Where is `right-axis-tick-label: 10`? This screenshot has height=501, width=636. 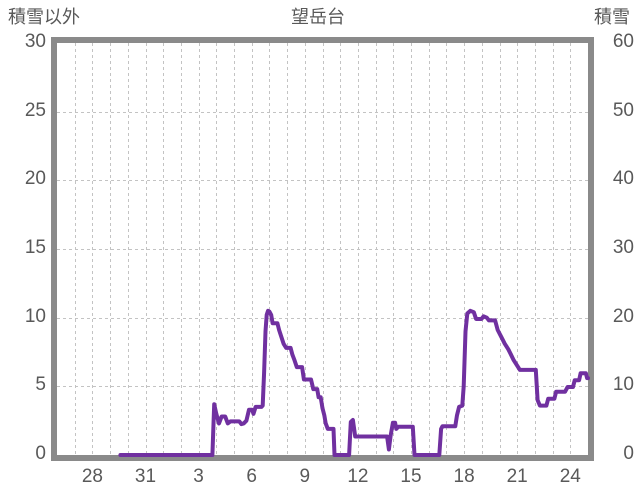 right-axis-tick-label: 10 is located at coordinates (623, 385).